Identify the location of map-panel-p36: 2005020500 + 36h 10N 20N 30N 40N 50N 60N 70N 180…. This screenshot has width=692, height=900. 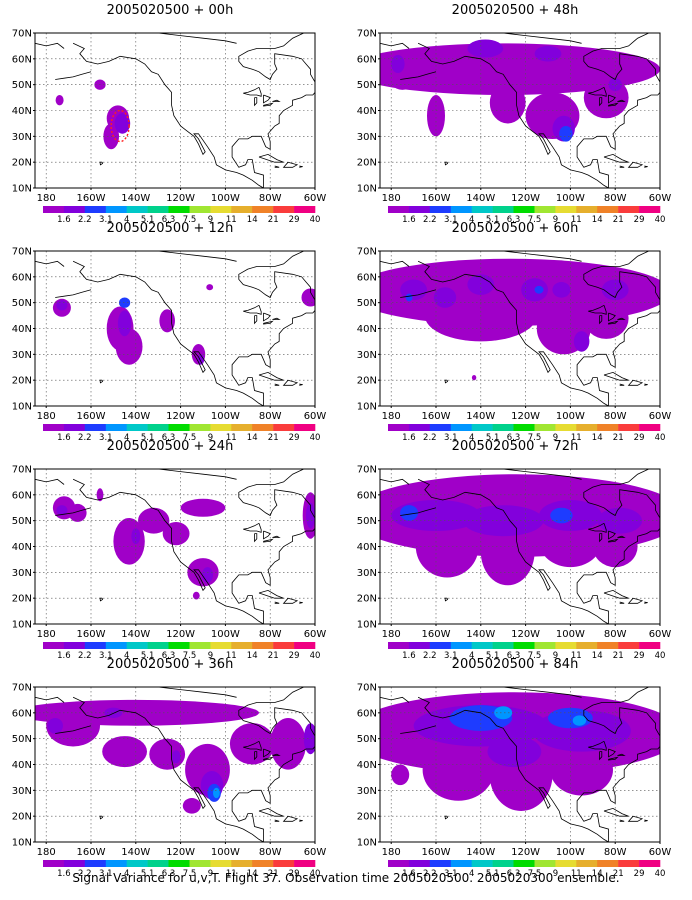
(170, 768).